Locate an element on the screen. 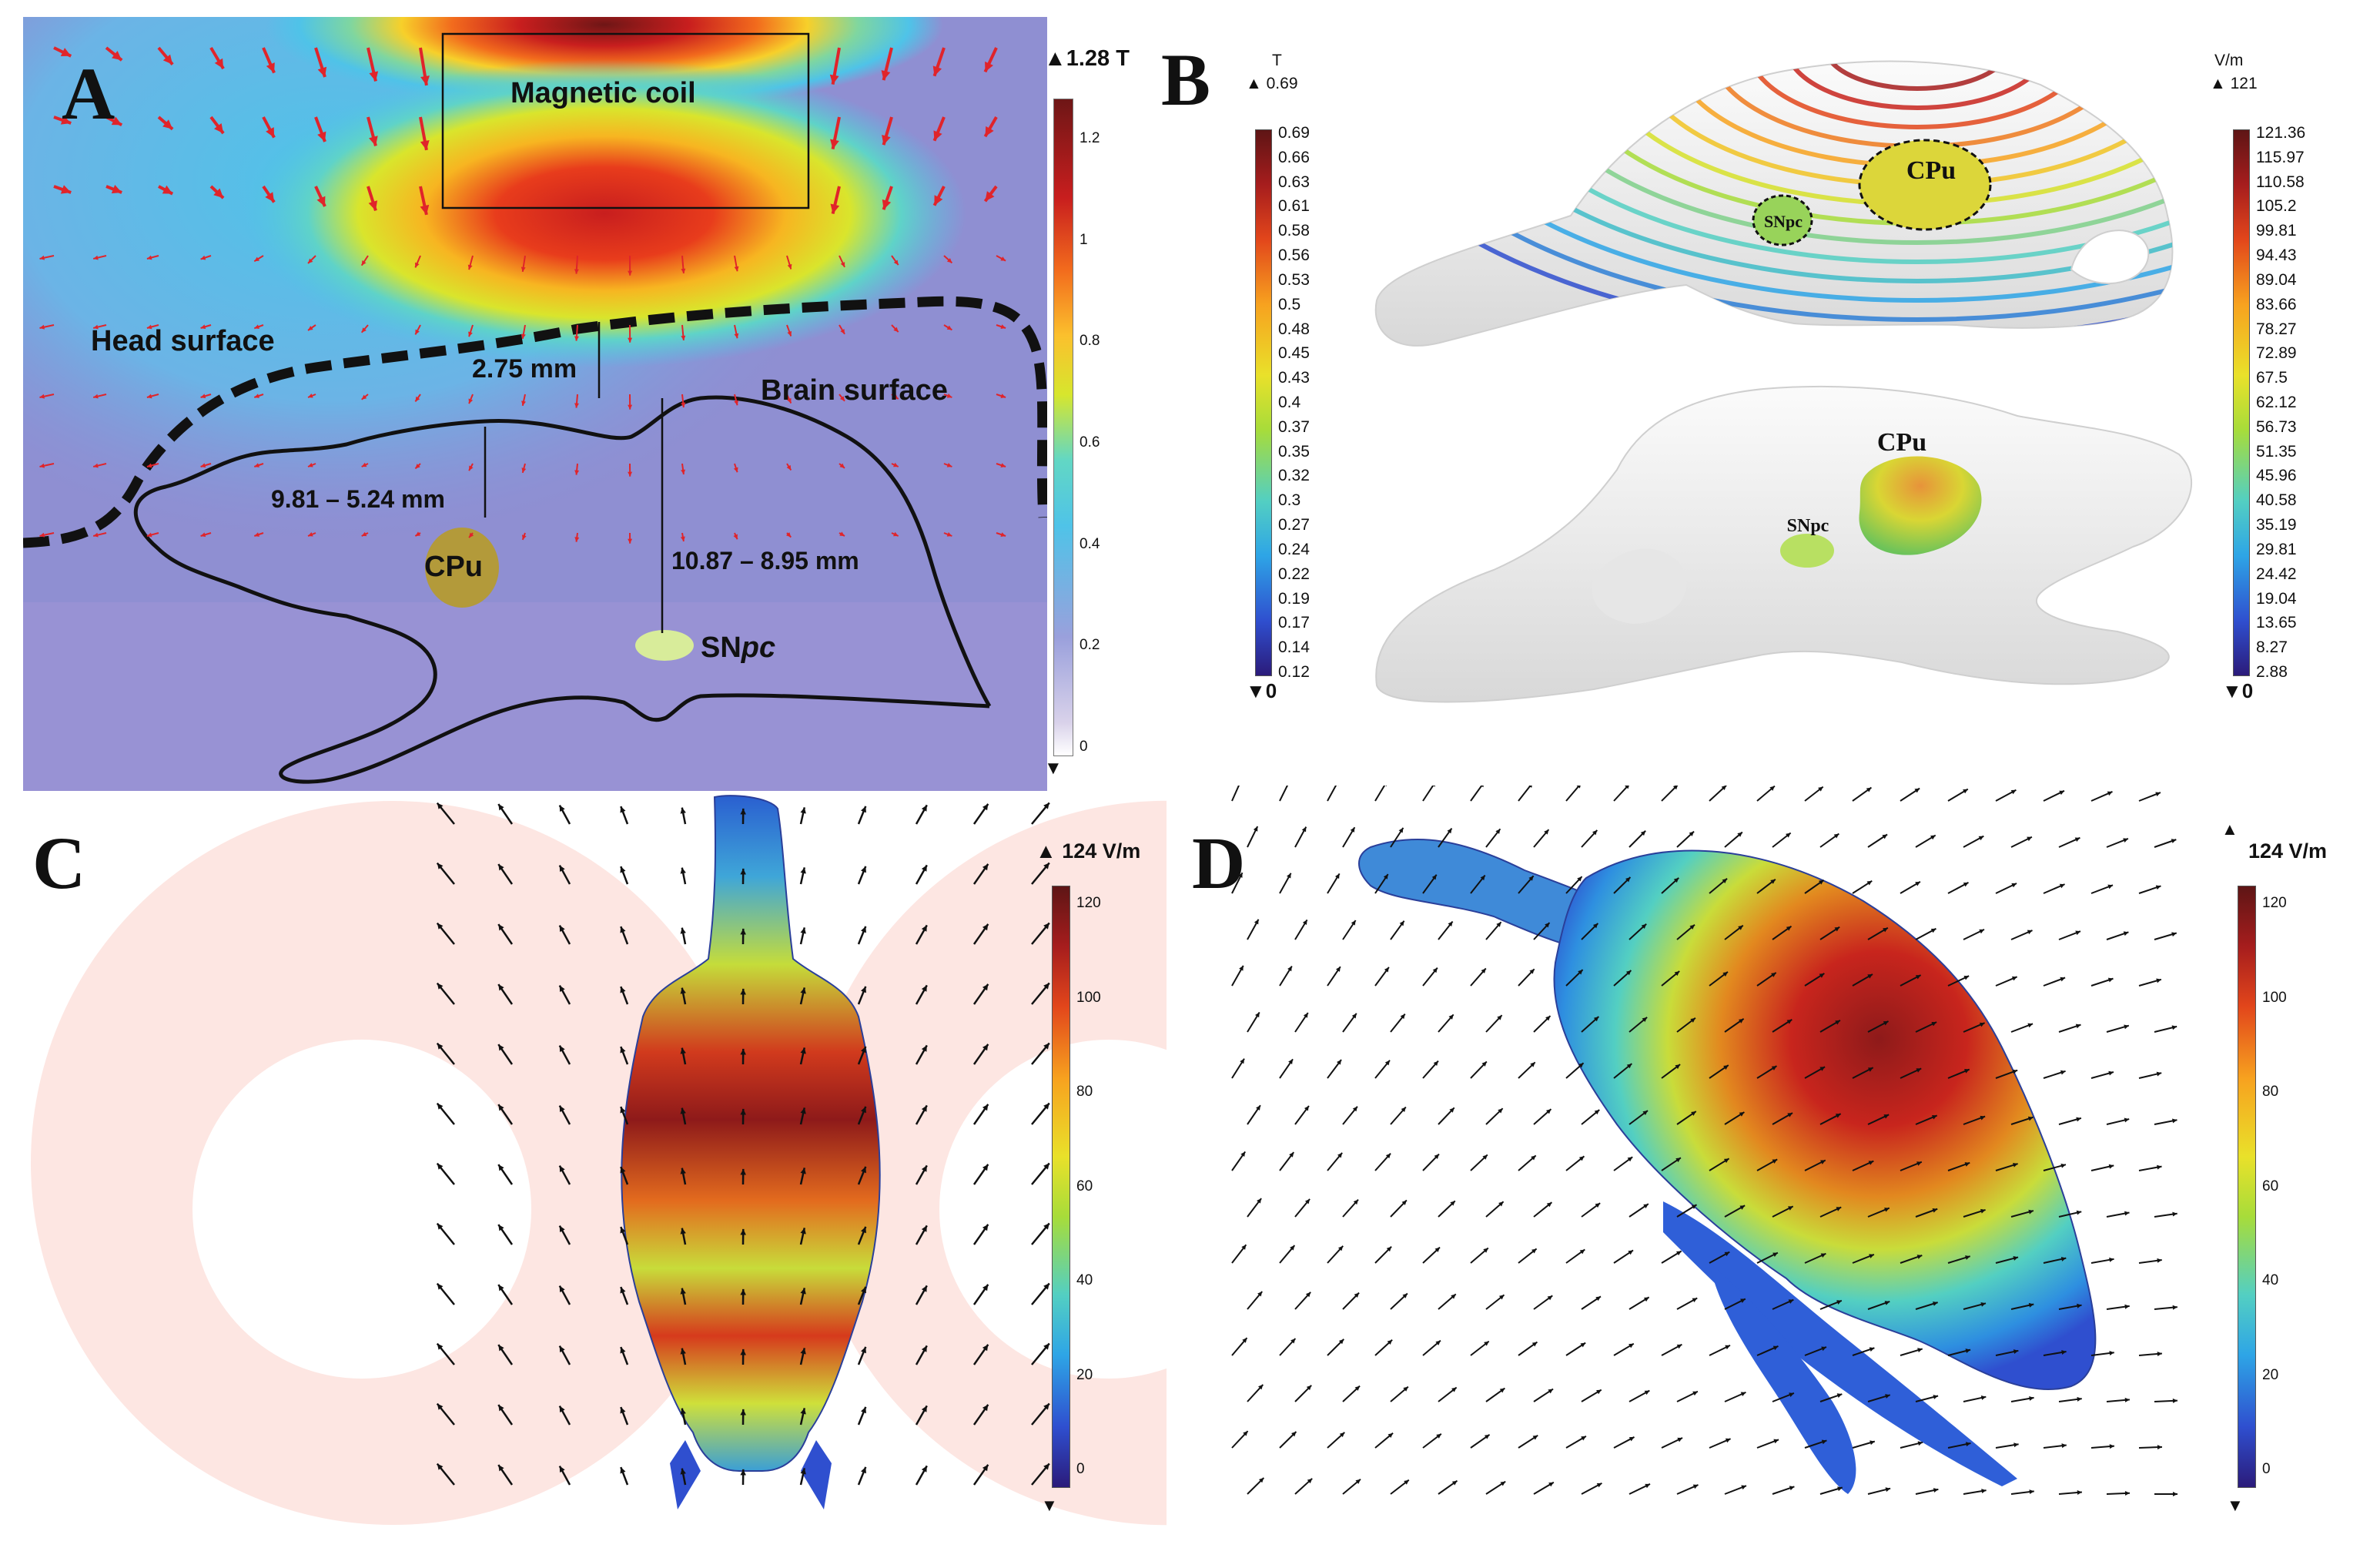 The image size is (2380, 1568). panel-b-right-tick: 78.27 is located at coordinates (2276, 329).